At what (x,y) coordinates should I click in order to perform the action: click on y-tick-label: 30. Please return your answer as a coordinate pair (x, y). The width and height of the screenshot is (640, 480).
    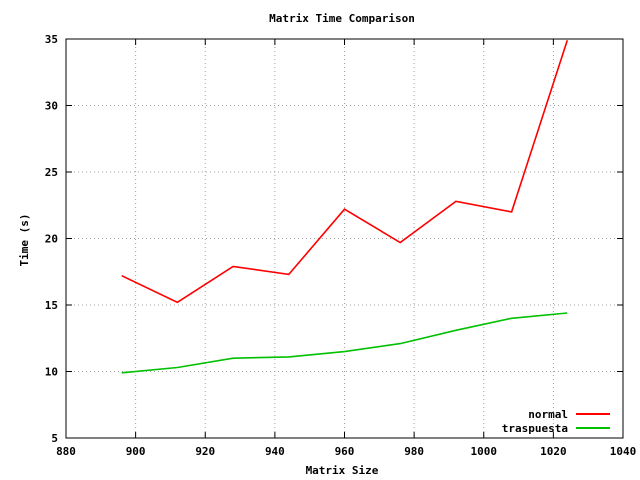
    Looking at the image, I should click on (51, 106).